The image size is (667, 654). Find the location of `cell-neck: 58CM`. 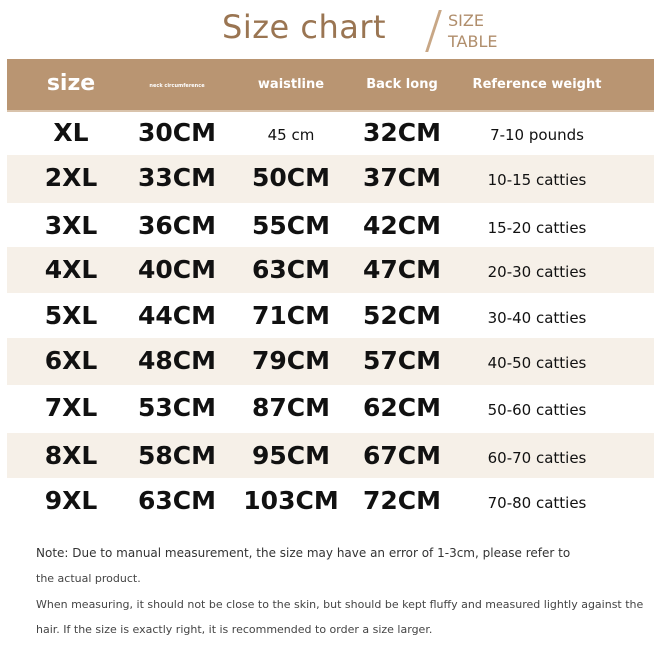

cell-neck: 58CM is located at coordinates (177, 455).